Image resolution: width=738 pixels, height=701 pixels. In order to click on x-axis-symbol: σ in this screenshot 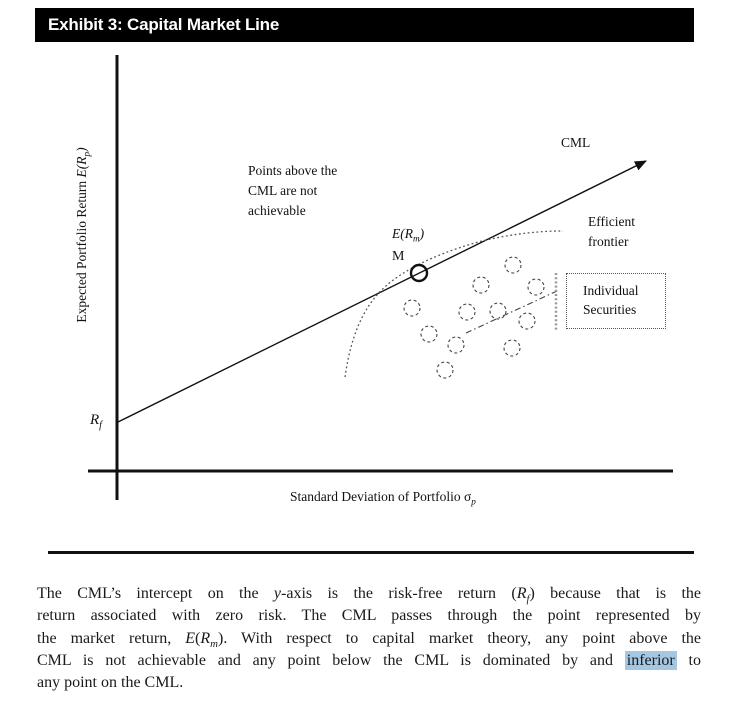, I will do `click(467, 496)`.